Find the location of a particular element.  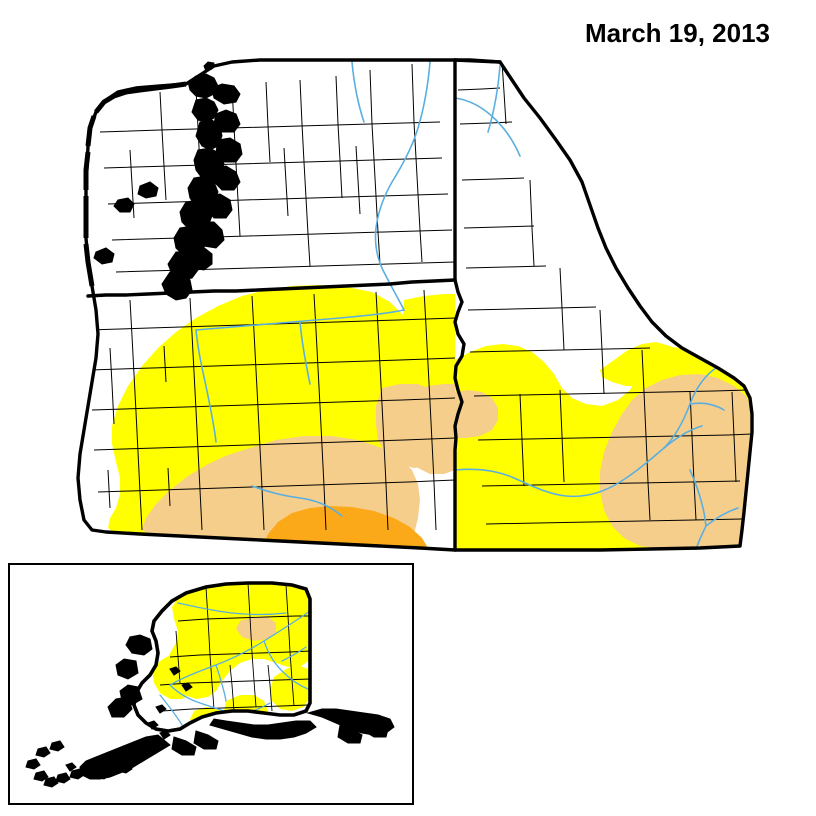

alaska-d0-east is located at coordinates (290, 688).